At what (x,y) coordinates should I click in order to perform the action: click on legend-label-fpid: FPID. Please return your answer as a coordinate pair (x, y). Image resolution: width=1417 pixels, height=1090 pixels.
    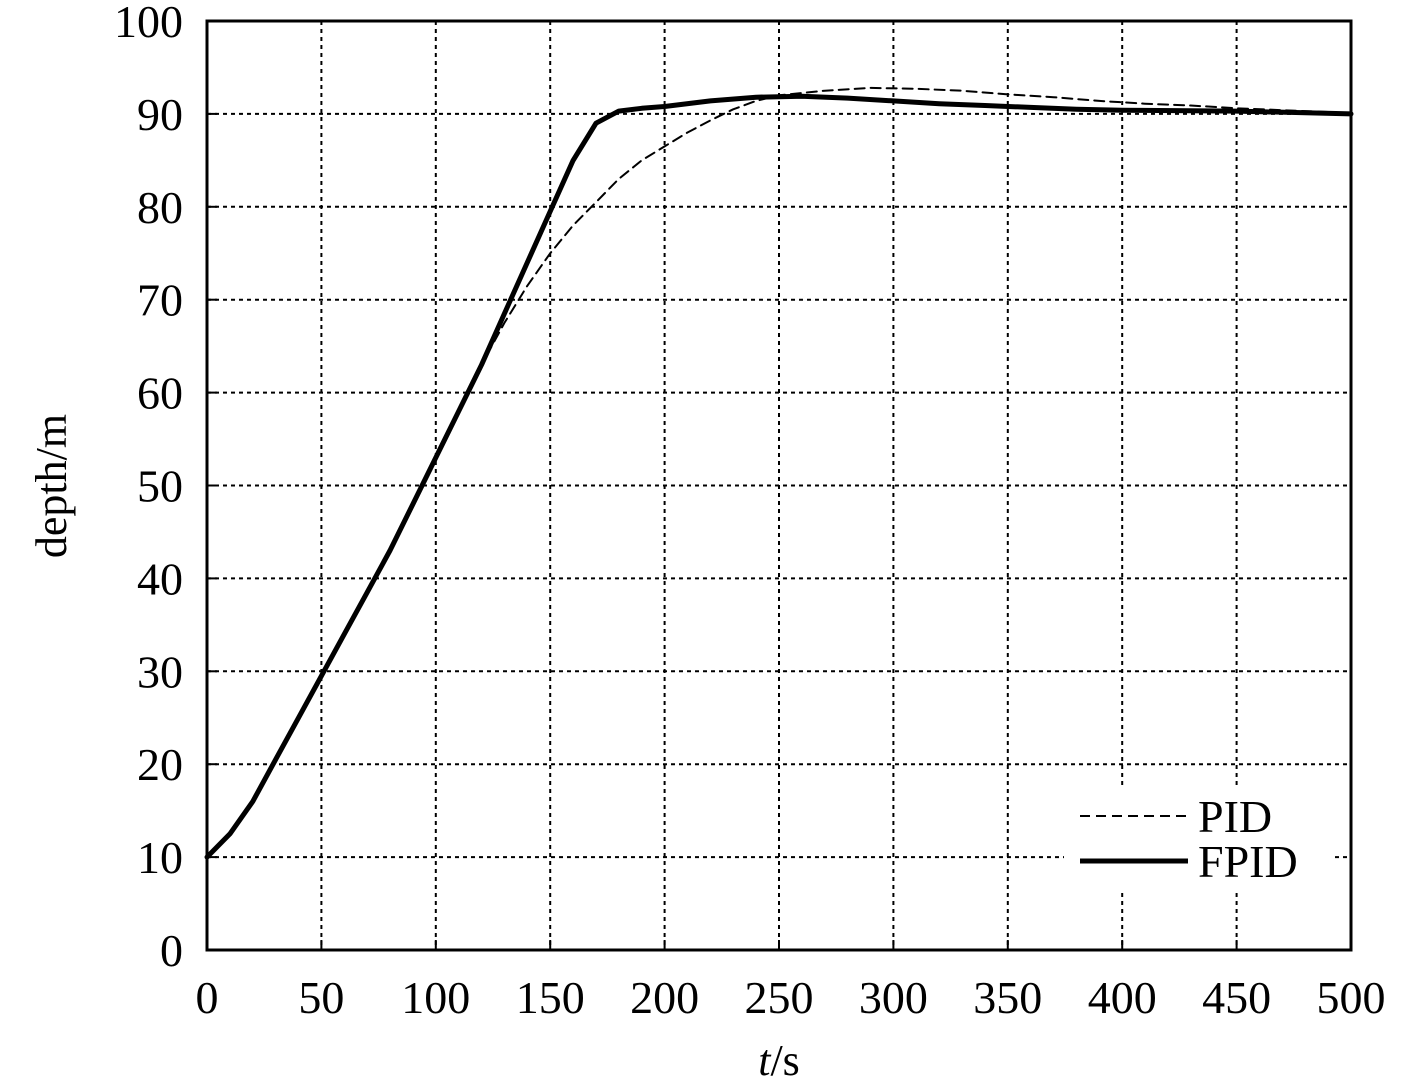
    Looking at the image, I should click on (1248, 861).